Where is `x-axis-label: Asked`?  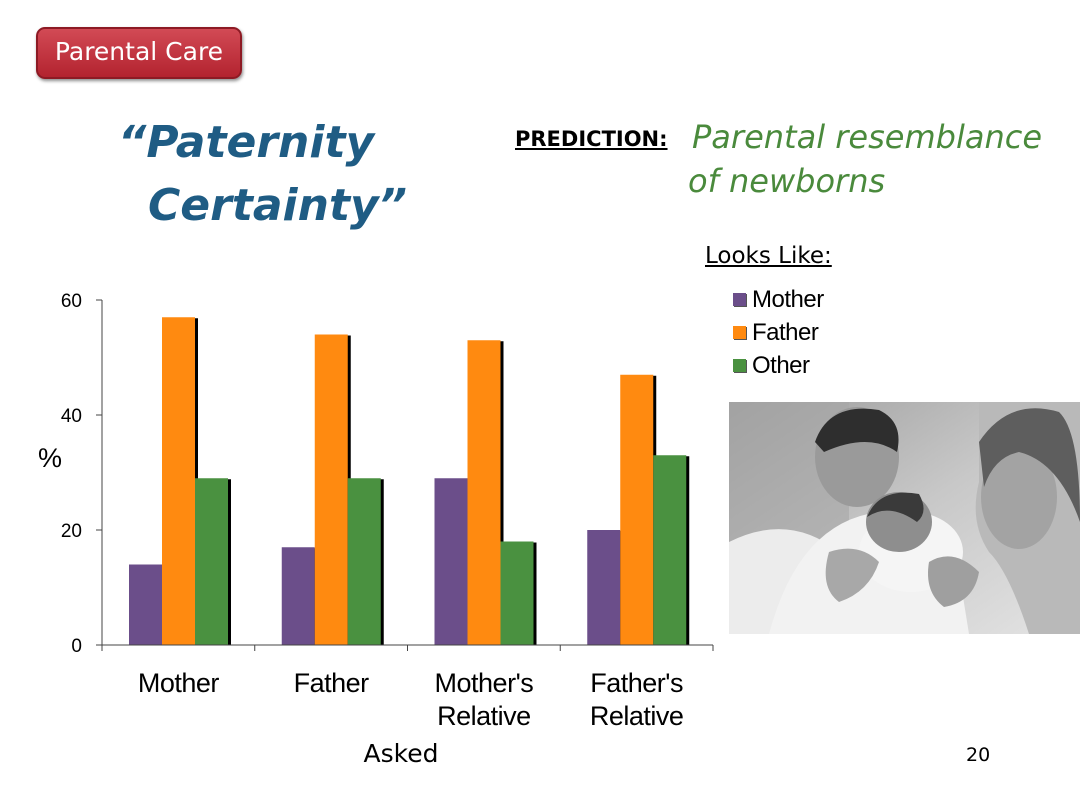
x-axis-label: Asked is located at coordinates (401, 753).